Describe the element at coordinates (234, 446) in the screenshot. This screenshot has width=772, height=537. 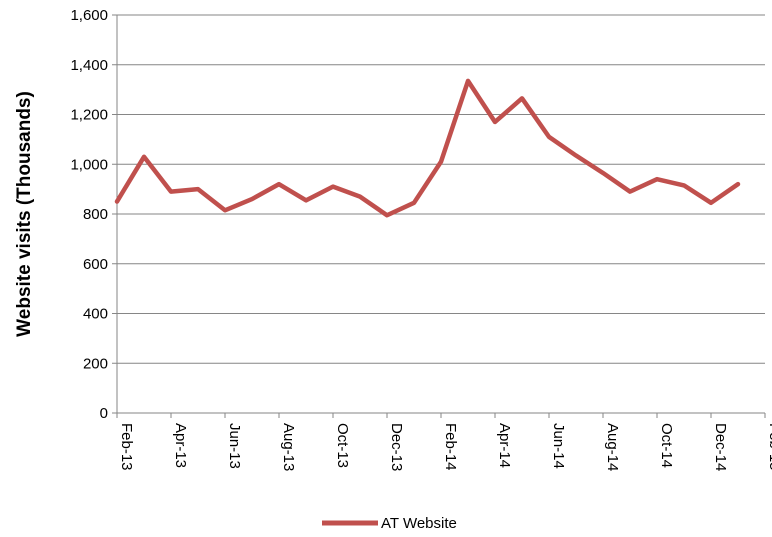
I see `x-tick-label: Jun-13` at that location.